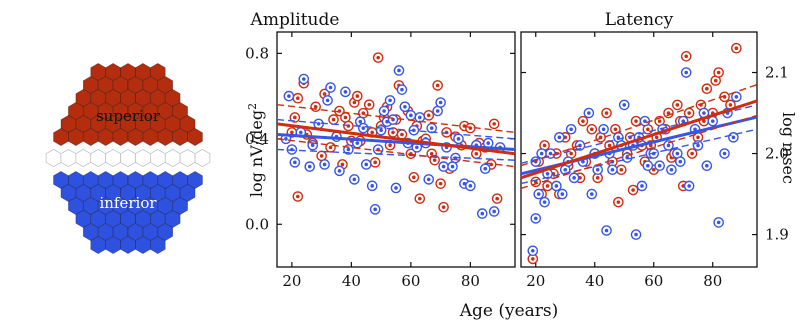 The image size is (807, 320). I want to click on latency-x-tick-label: 60, so click(653, 281).